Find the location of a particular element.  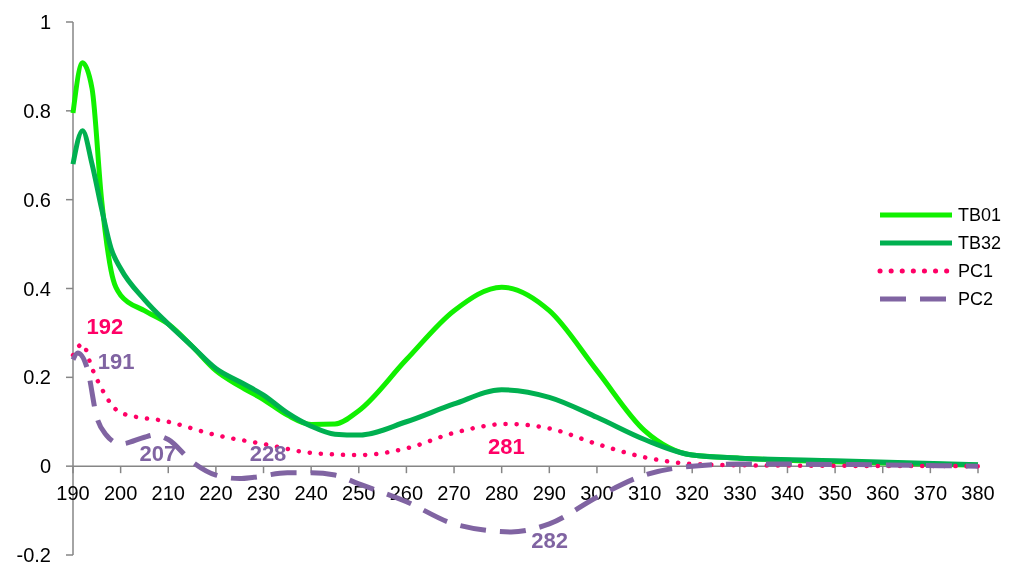

x-tick-label: 220 is located at coordinates (216, 493).